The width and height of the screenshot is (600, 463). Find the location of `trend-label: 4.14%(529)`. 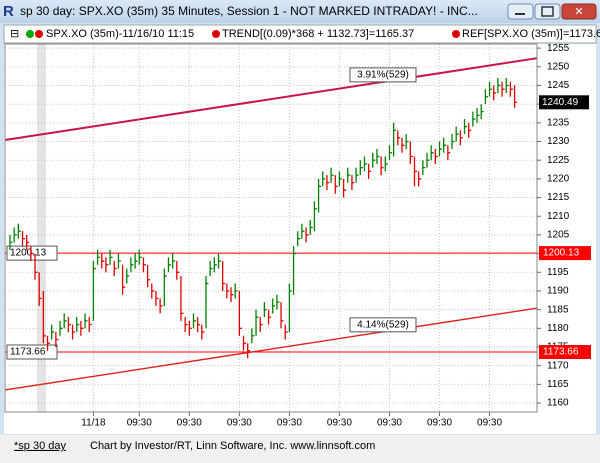

trend-label: 4.14%(529) is located at coordinates (383, 324).